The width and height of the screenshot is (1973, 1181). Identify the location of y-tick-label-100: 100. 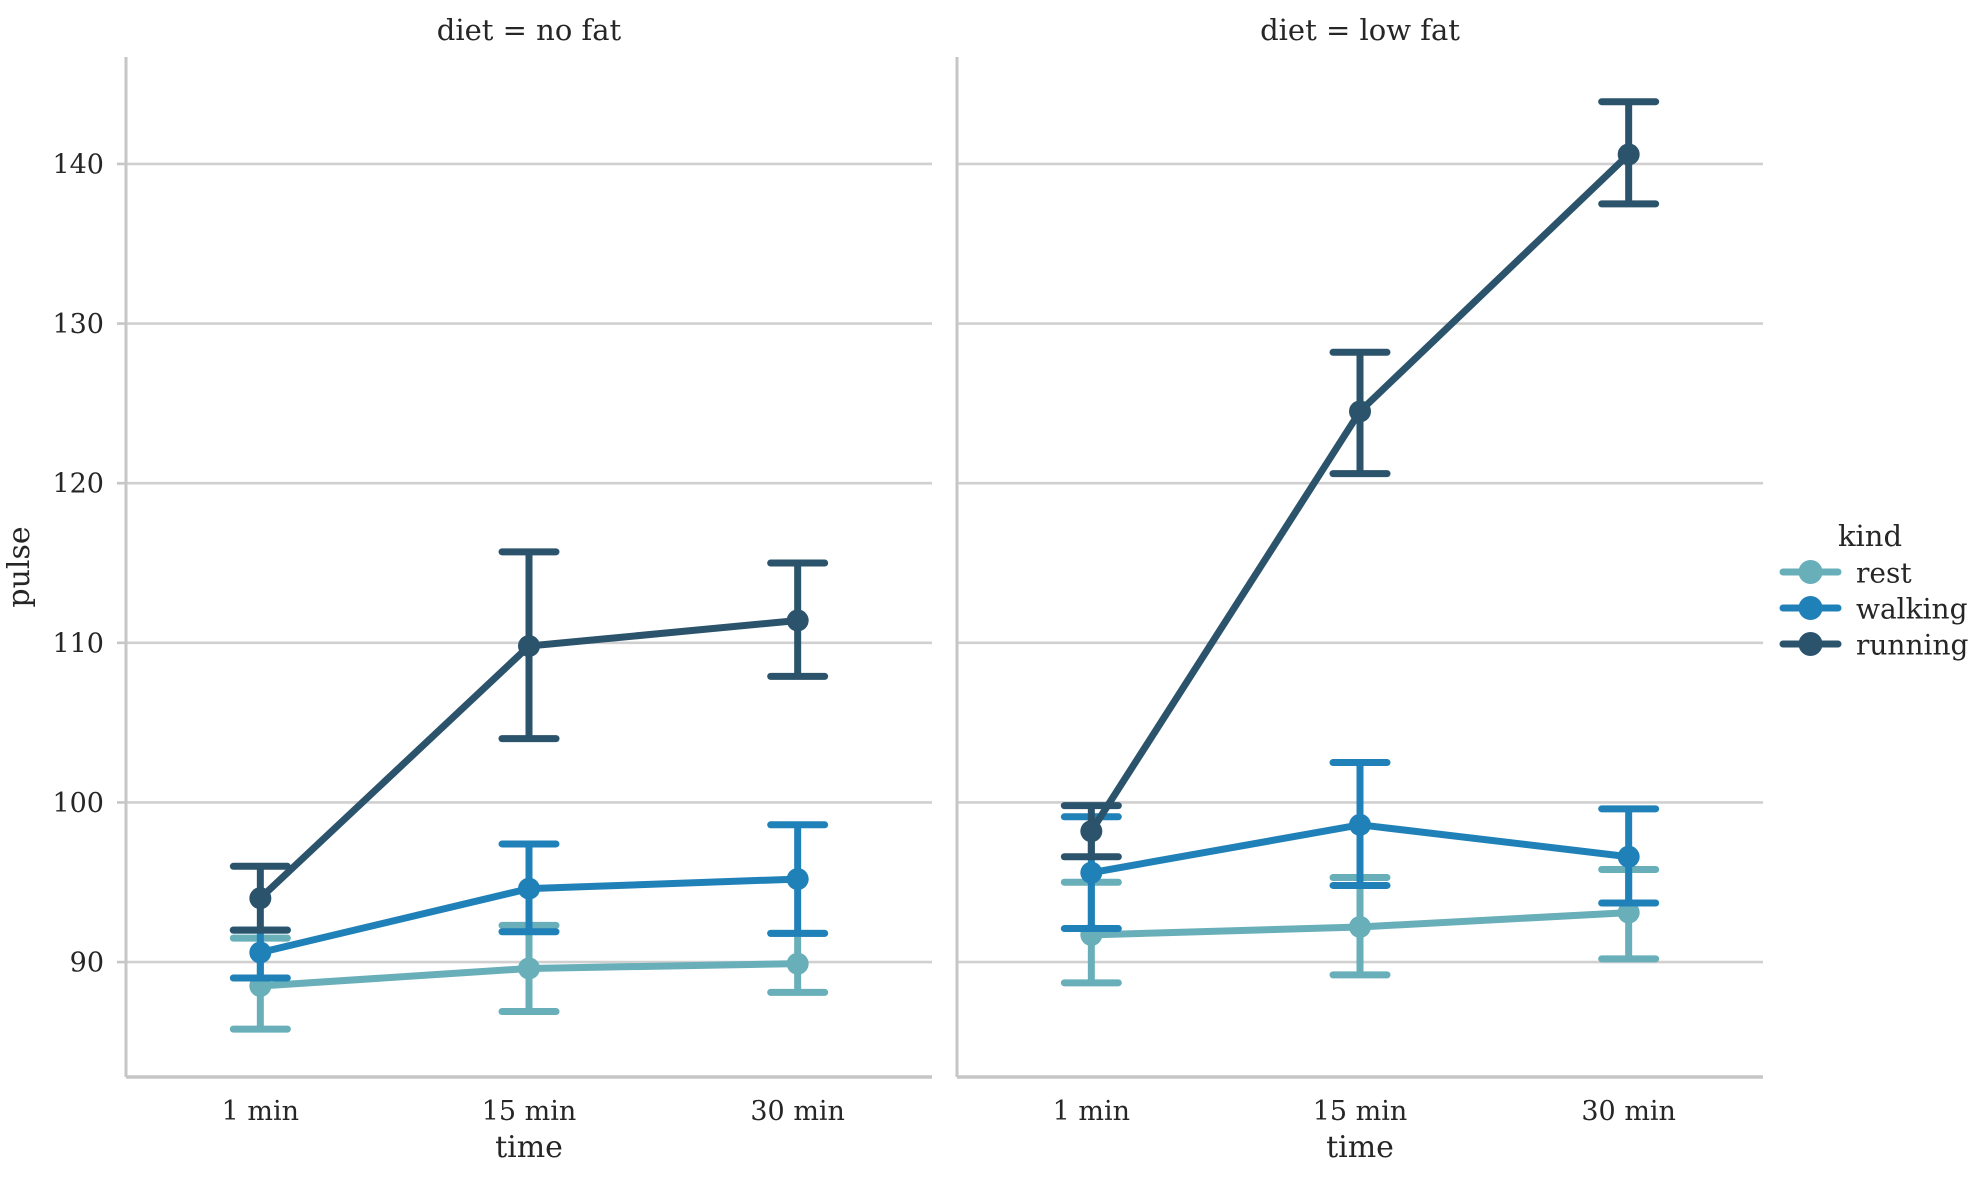
(78, 803).